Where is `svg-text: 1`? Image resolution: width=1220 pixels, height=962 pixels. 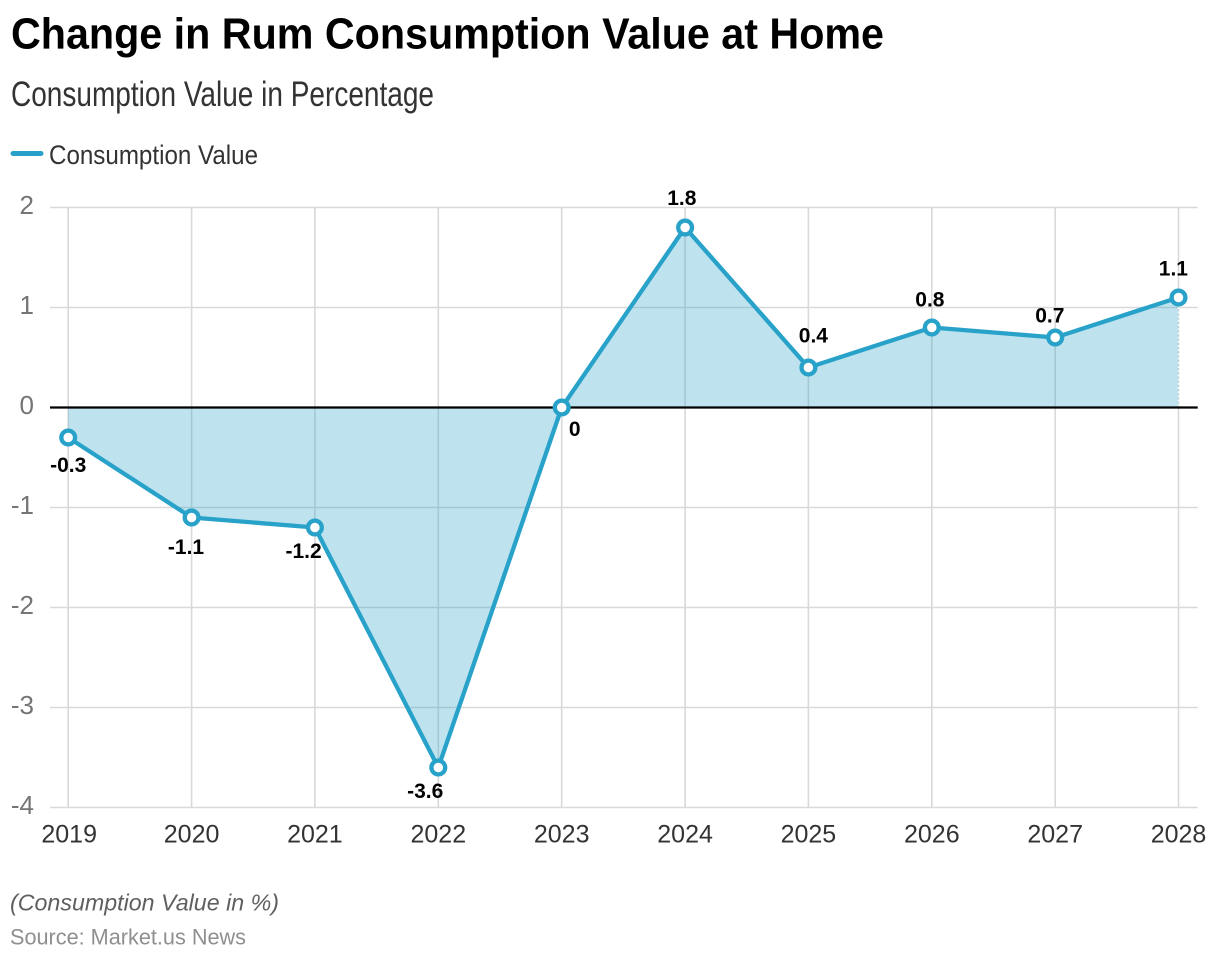 svg-text: 1 is located at coordinates (27, 305).